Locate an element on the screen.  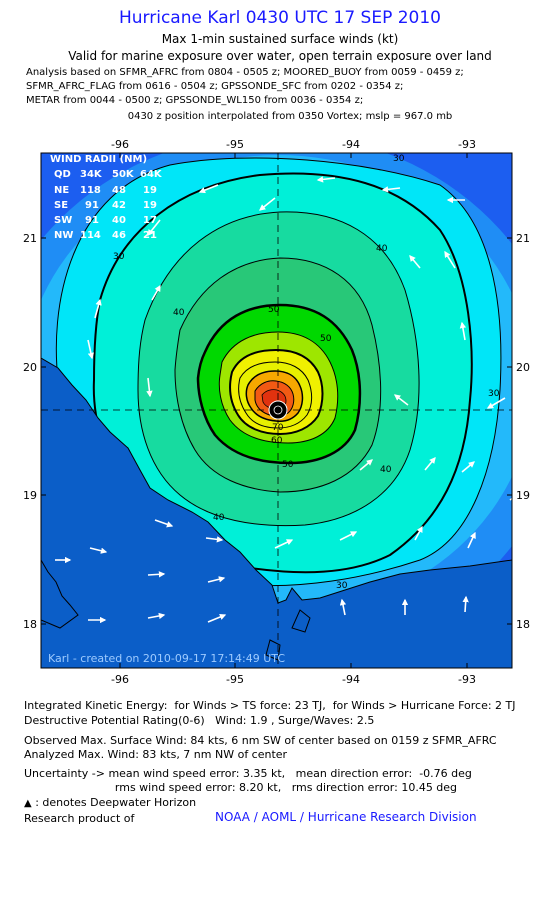
lat-tick-labels-right: 21 20 19 18 is located at coordinates (523, 431).